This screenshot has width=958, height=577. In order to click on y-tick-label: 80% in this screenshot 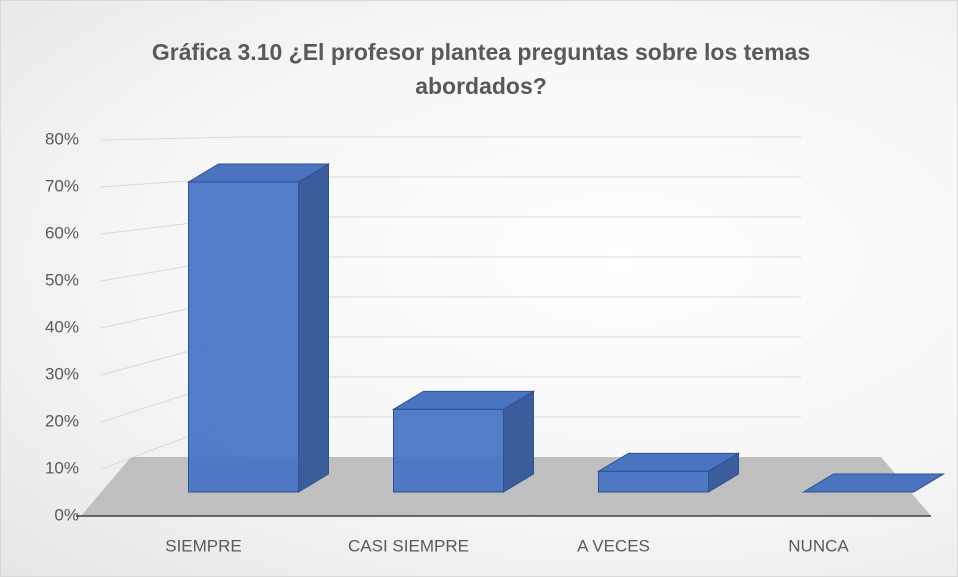, I will do `click(62, 138)`.